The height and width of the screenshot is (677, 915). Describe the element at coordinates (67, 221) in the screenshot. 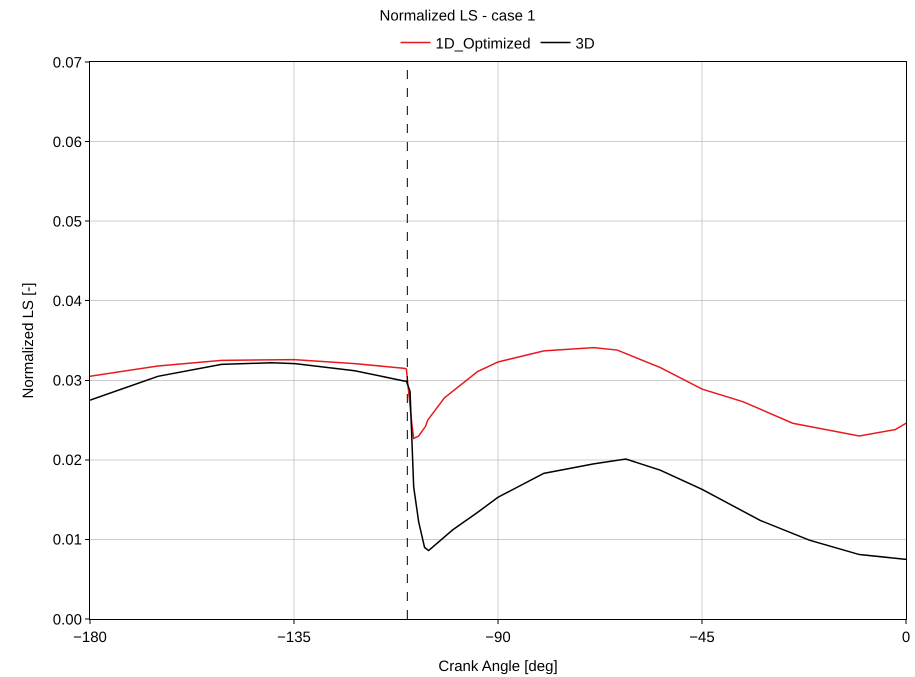

I see `y-tick-label: 0.05` at that location.